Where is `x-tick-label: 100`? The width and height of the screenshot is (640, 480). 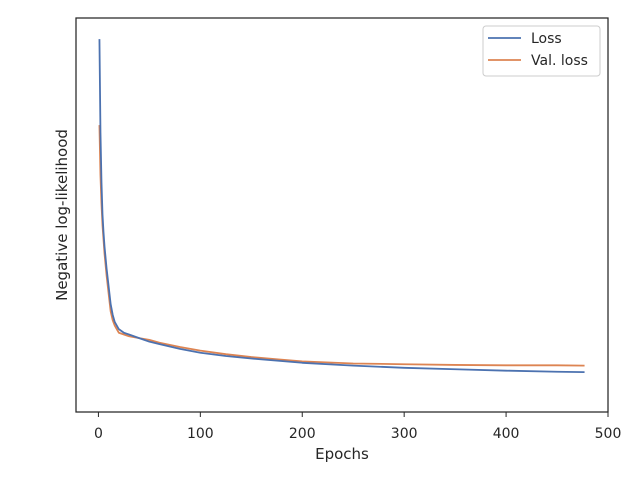
x-tick-label: 100 is located at coordinates (200, 434).